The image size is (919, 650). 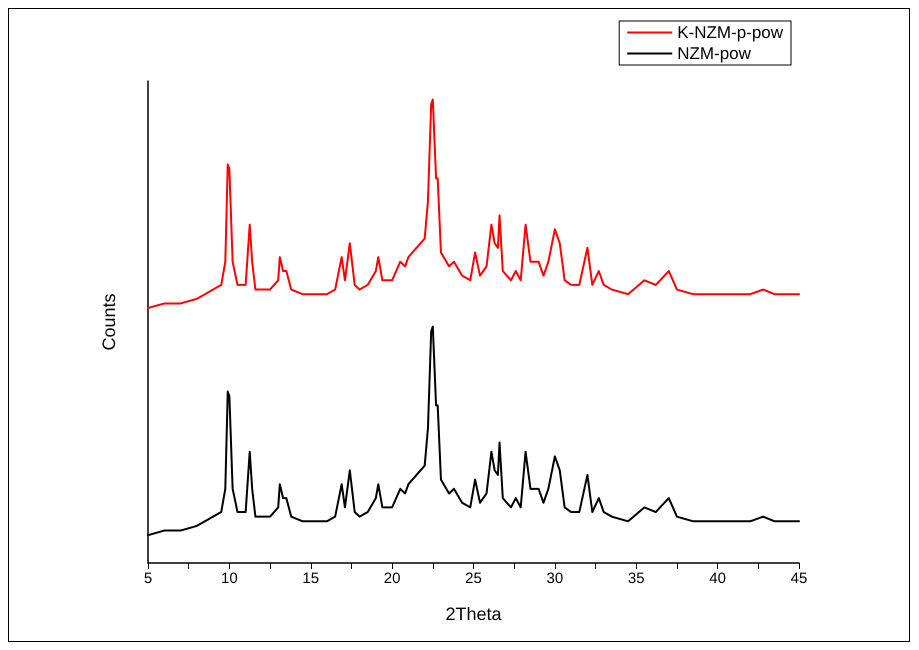 What do you see at coordinates (109, 322) in the screenshot?
I see `y-axis-title: Counts` at bounding box center [109, 322].